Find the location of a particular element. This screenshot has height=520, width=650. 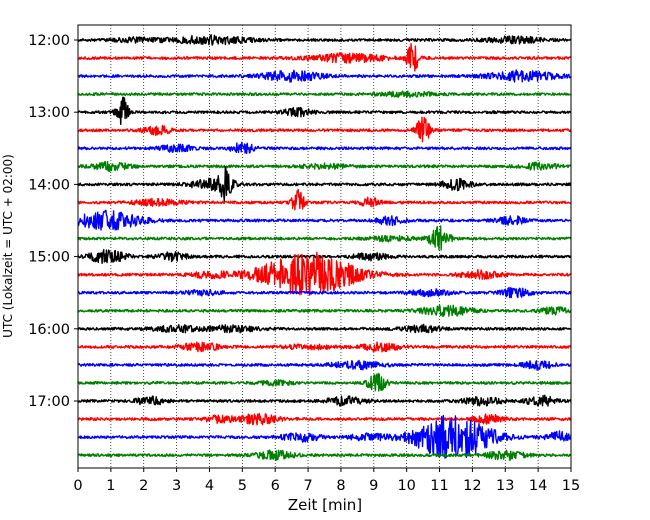

x-tick-label: 8 is located at coordinates (340, 486).